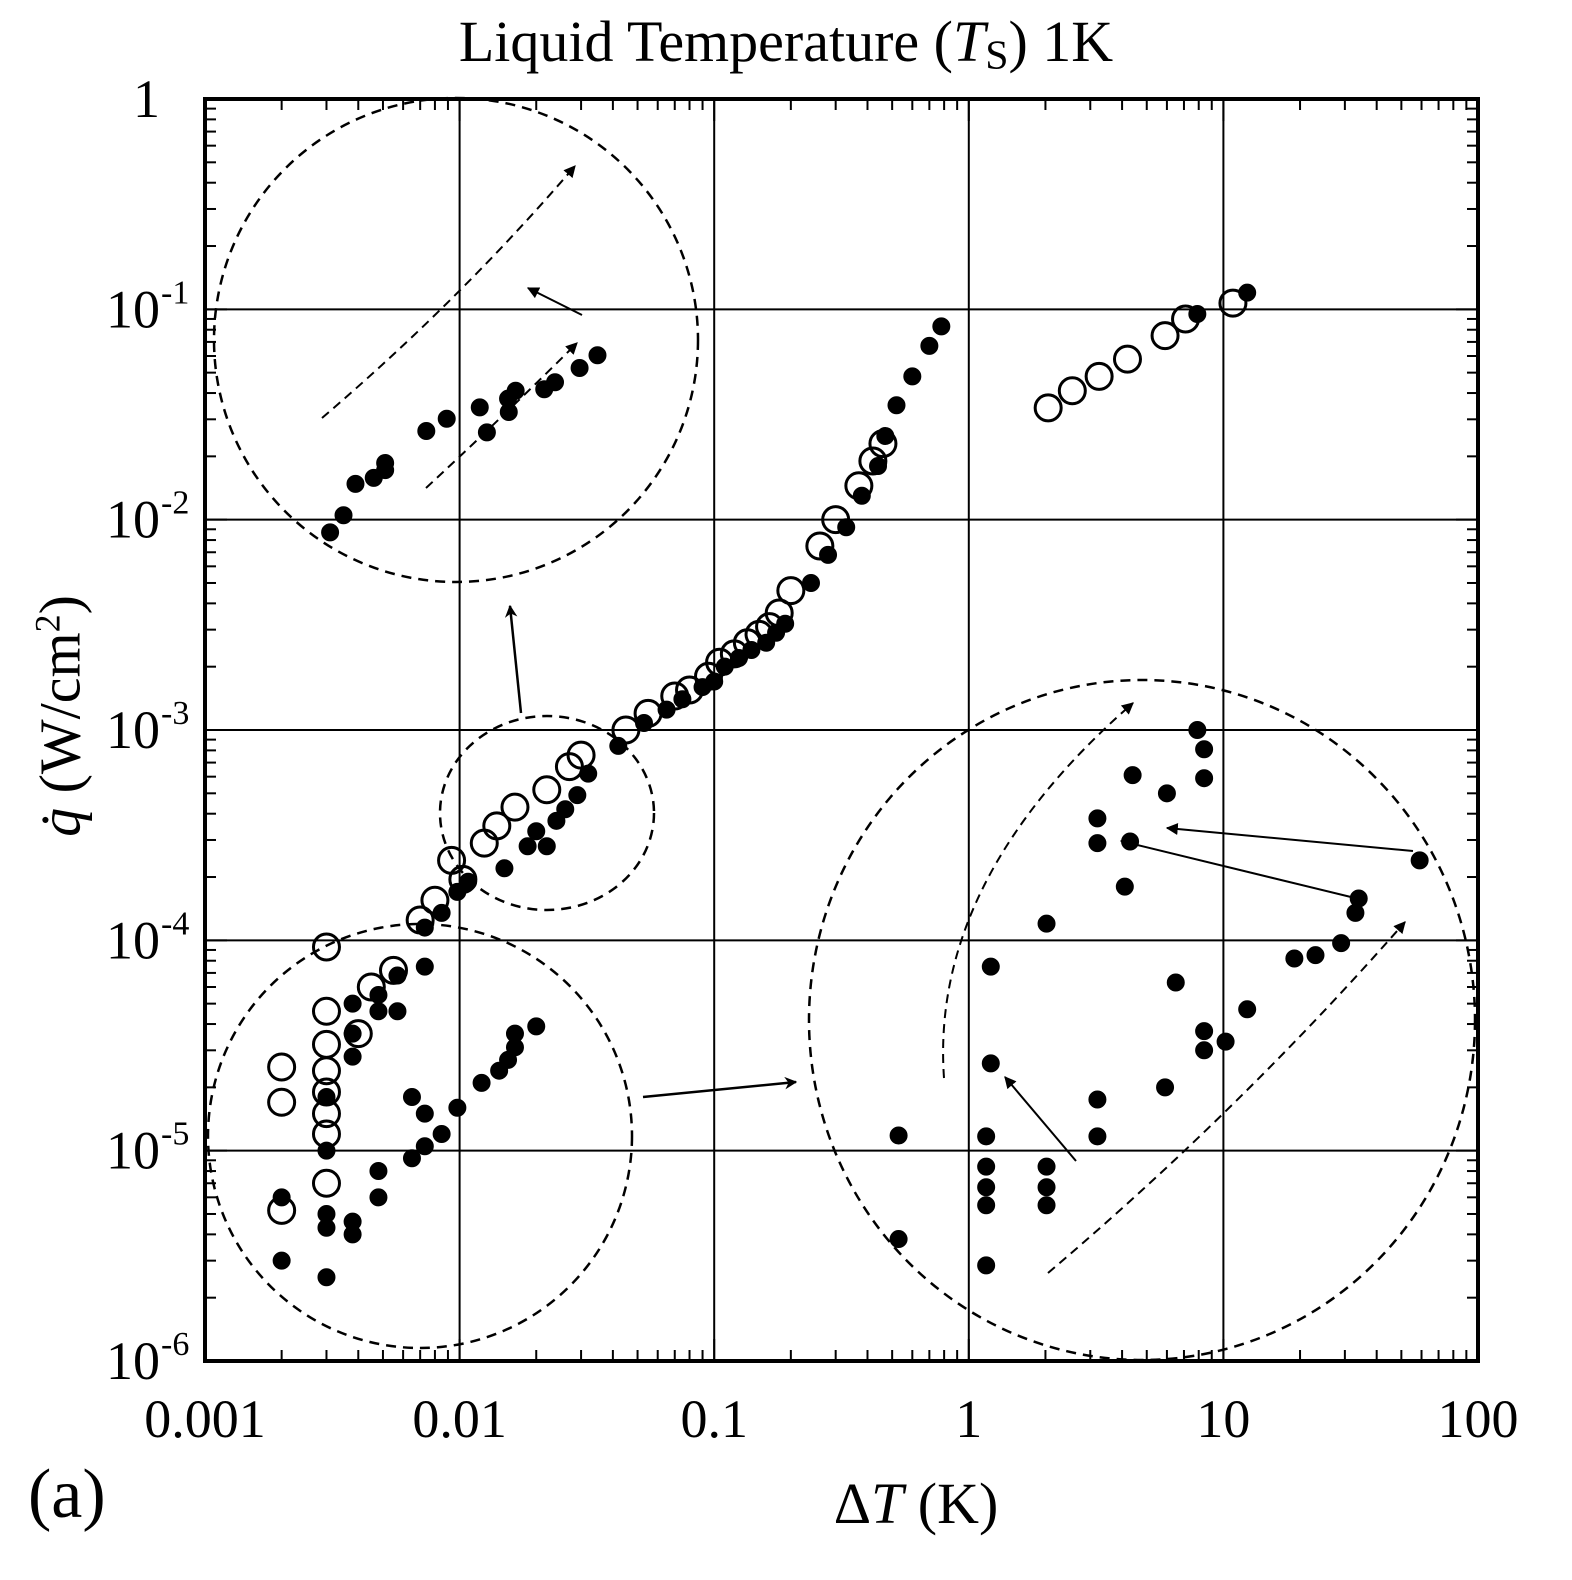 This screenshot has height=1580, width=1572. What do you see at coordinates (146, 99) in the screenshot?
I see `y-tick-label: 1` at bounding box center [146, 99].